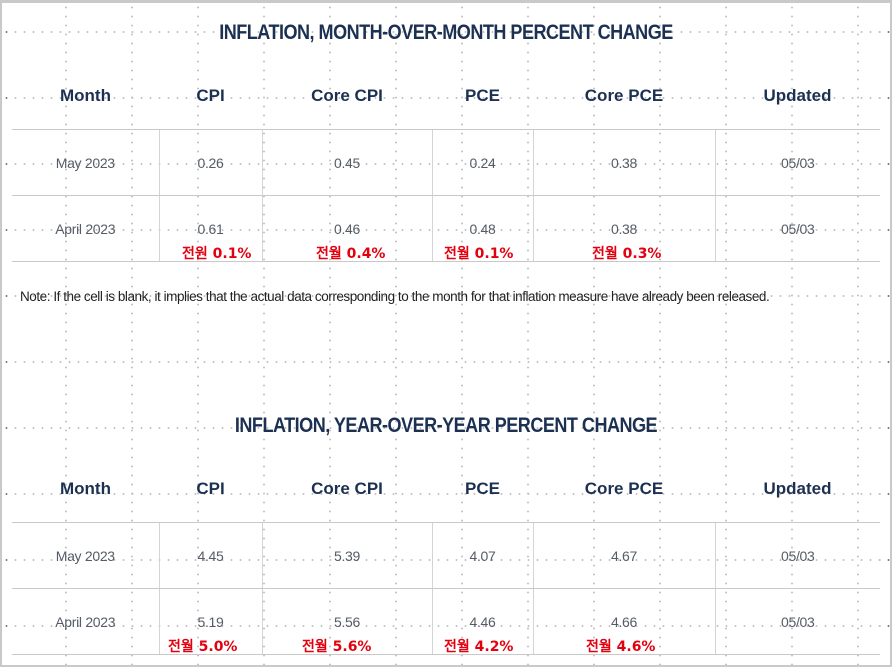 This screenshot has width=892, height=667. Describe the element at coordinates (210, 555) in the screenshot. I see `cell-cpi: 4.45` at that location.